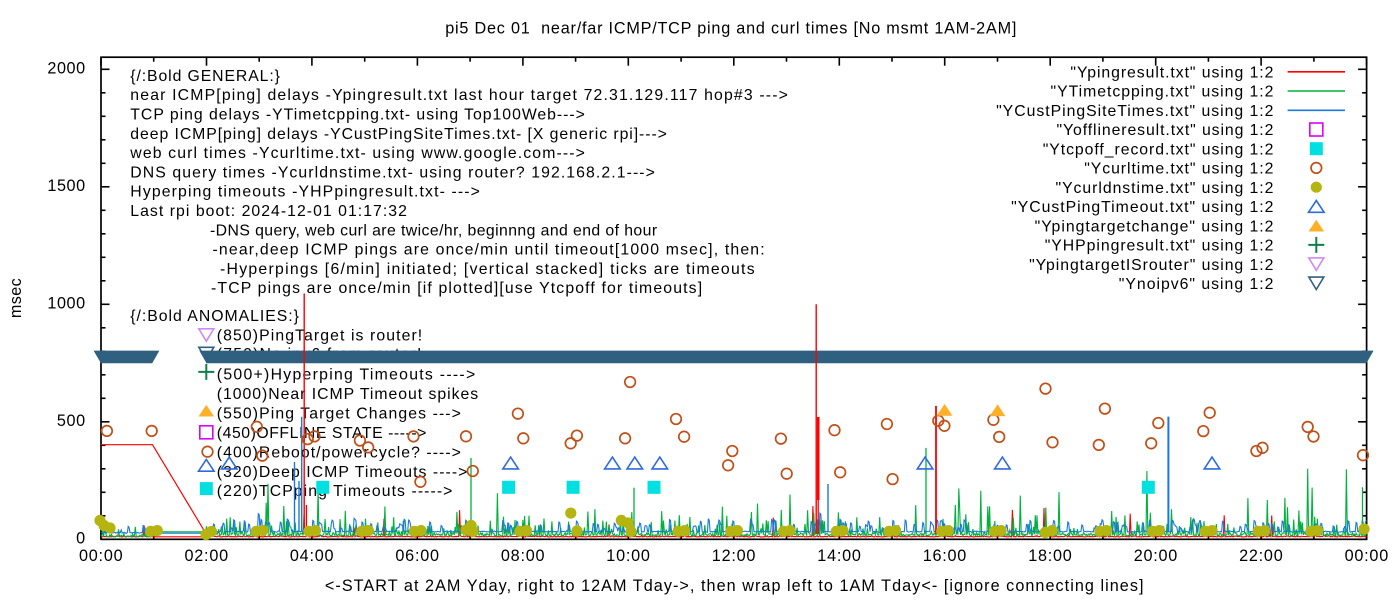 This screenshot has height=605, width=1400. Describe the element at coordinates (839, 556) in the screenshot. I see `svg-text: 14:00` at that location.